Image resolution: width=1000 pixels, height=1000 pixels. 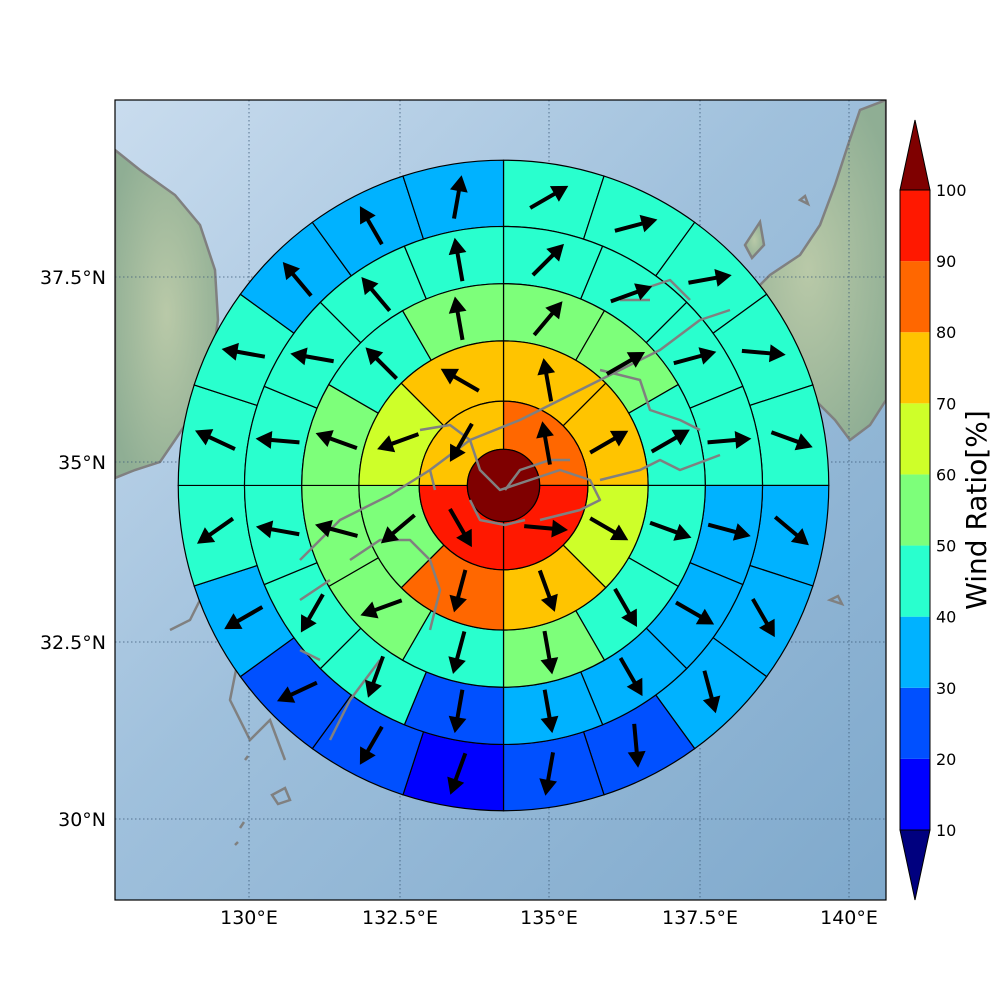 What do you see at coordinates (849, 918) in the screenshot?
I see `x-tick-label: 140°E` at bounding box center [849, 918].